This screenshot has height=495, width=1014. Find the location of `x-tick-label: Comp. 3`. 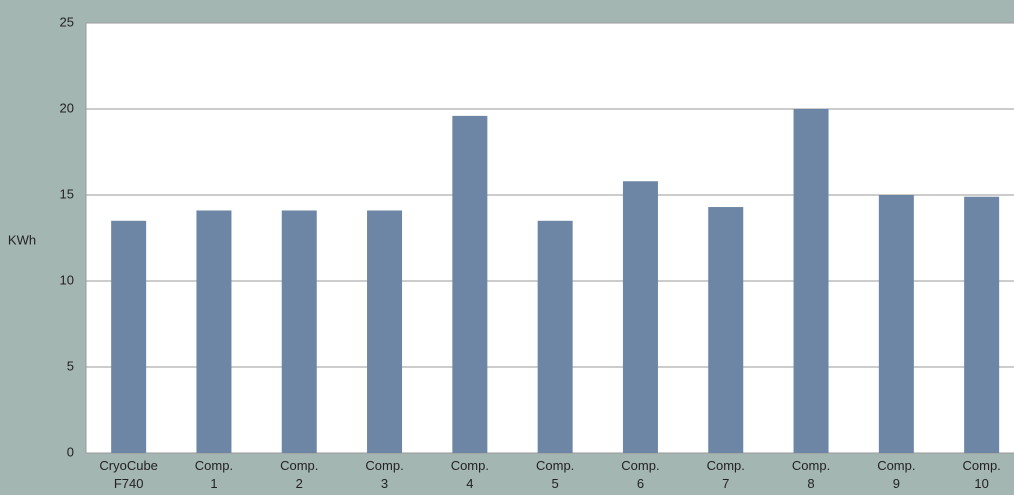

x-tick-label: Comp. 3 is located at coordinates (384, 474).